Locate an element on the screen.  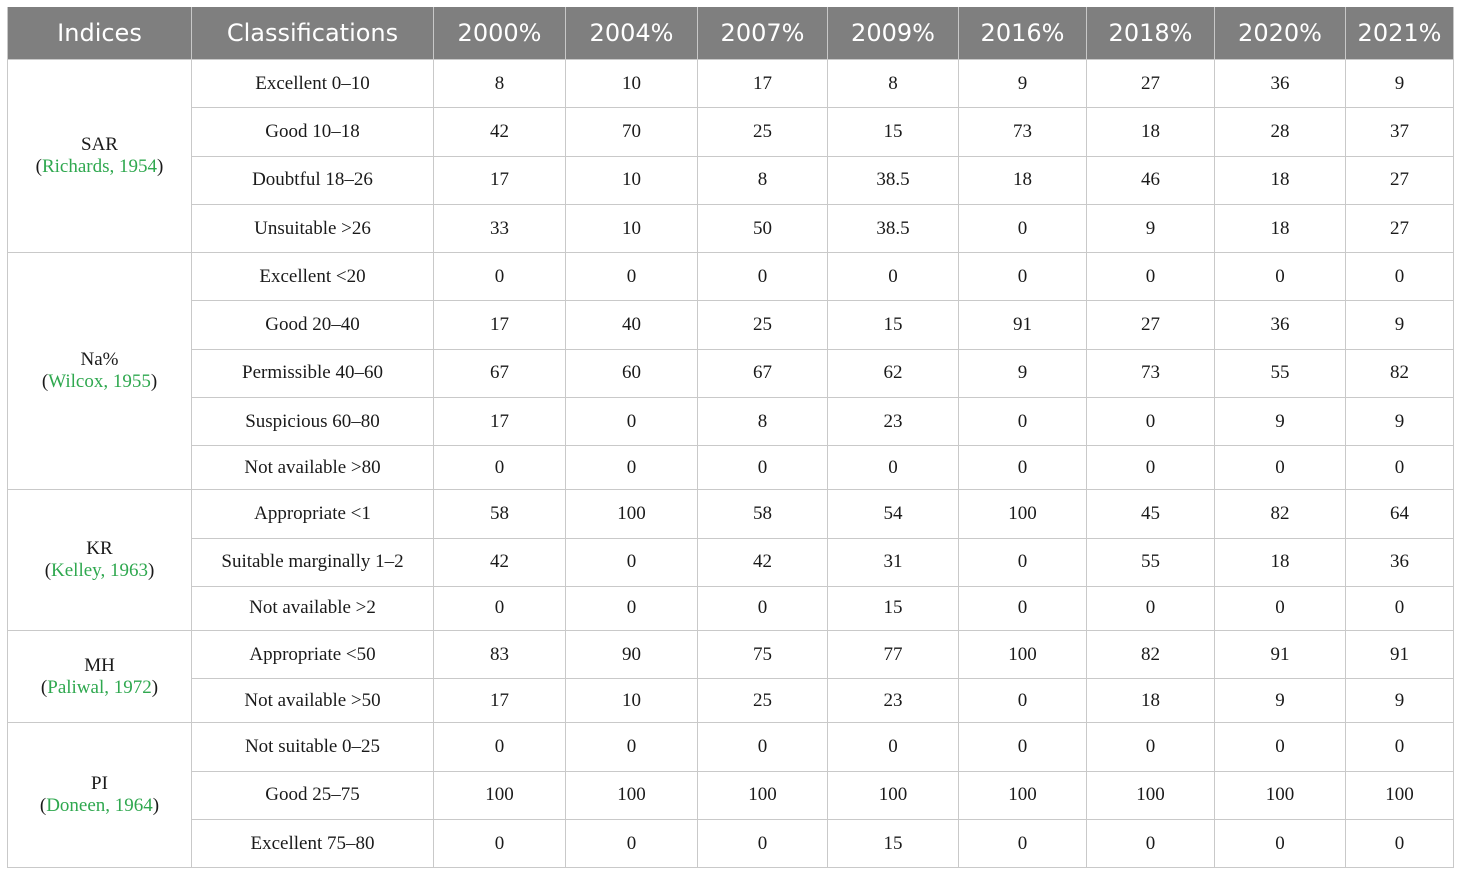
reference-link: Paliwal, 1972 is located at coordinates (99, 687).